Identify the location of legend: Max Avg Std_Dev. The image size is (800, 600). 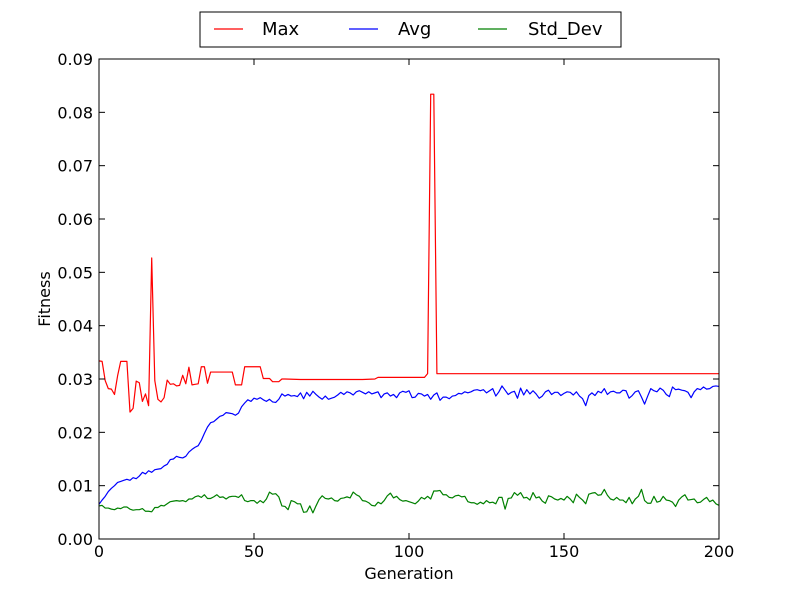
(410, 29).